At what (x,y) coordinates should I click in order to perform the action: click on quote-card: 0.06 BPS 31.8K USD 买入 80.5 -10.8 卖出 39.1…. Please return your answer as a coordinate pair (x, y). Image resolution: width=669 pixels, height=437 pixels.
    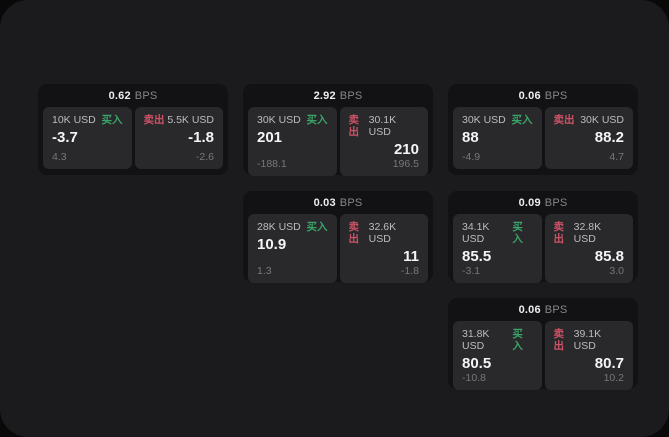
    Looking at the image, I should click on (543, 344).